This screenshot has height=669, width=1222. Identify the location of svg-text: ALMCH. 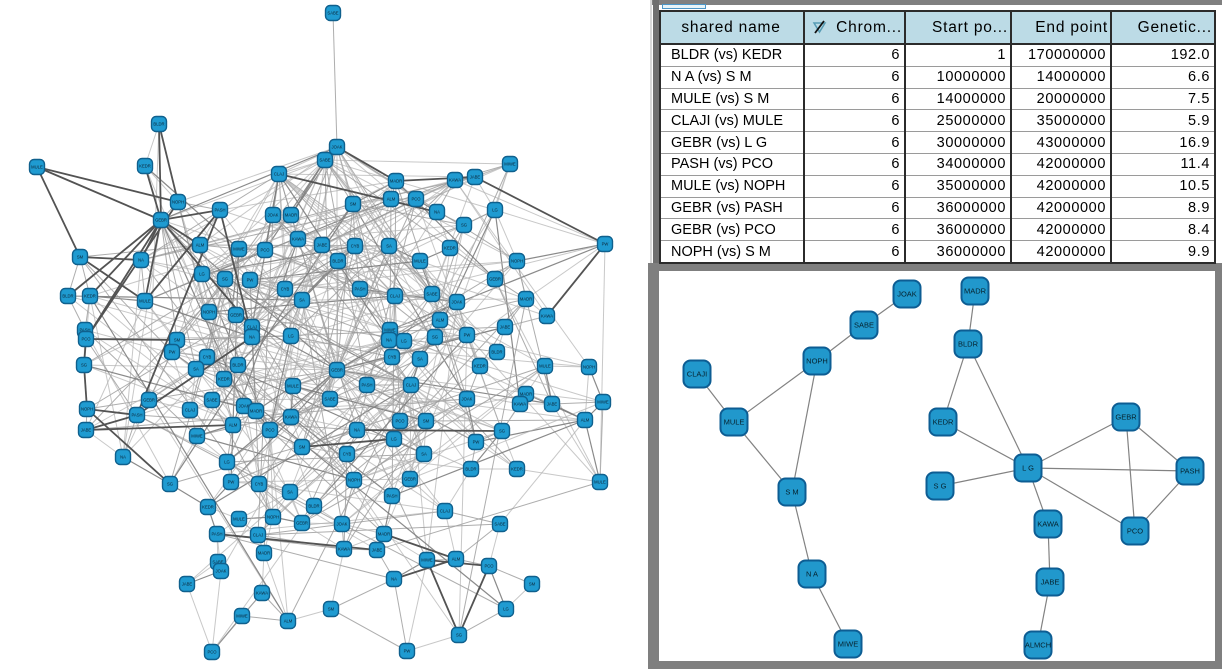
(1038, 645).